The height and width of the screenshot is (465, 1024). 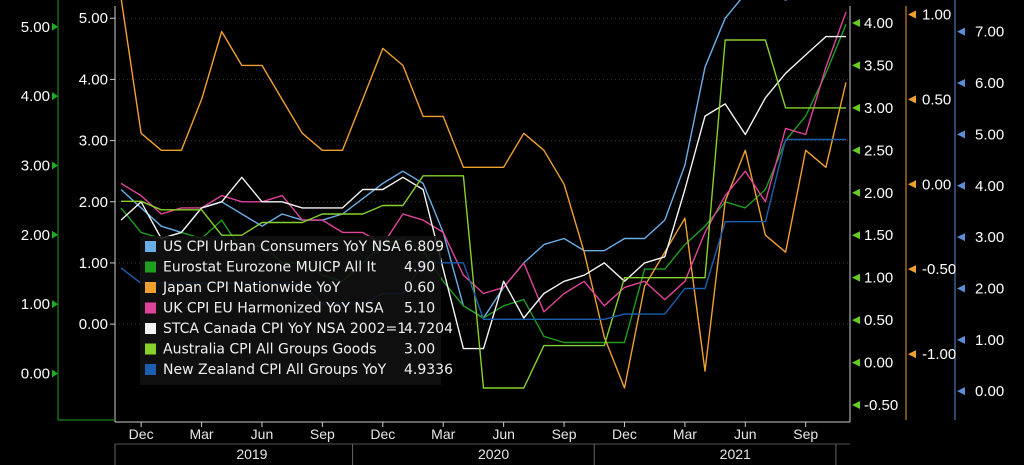 I want to click on legend-series-value: 4.7204, so click(x=428, y=329).